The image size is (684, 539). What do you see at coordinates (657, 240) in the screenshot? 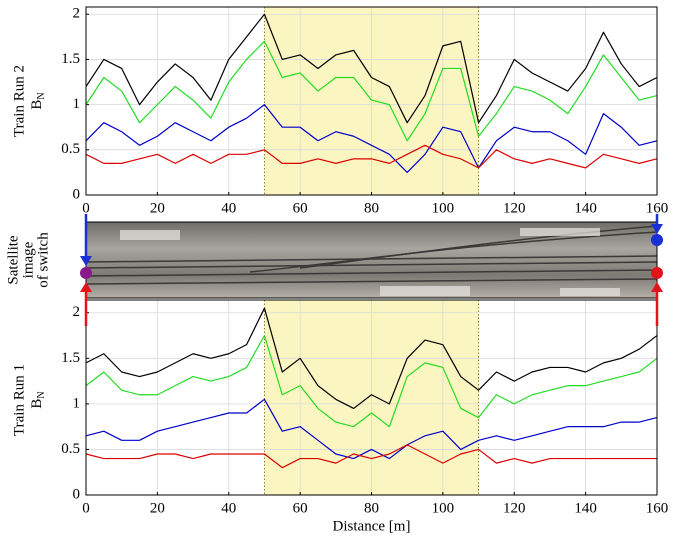
I see `marker-blue` at bounding box center [657, 240].